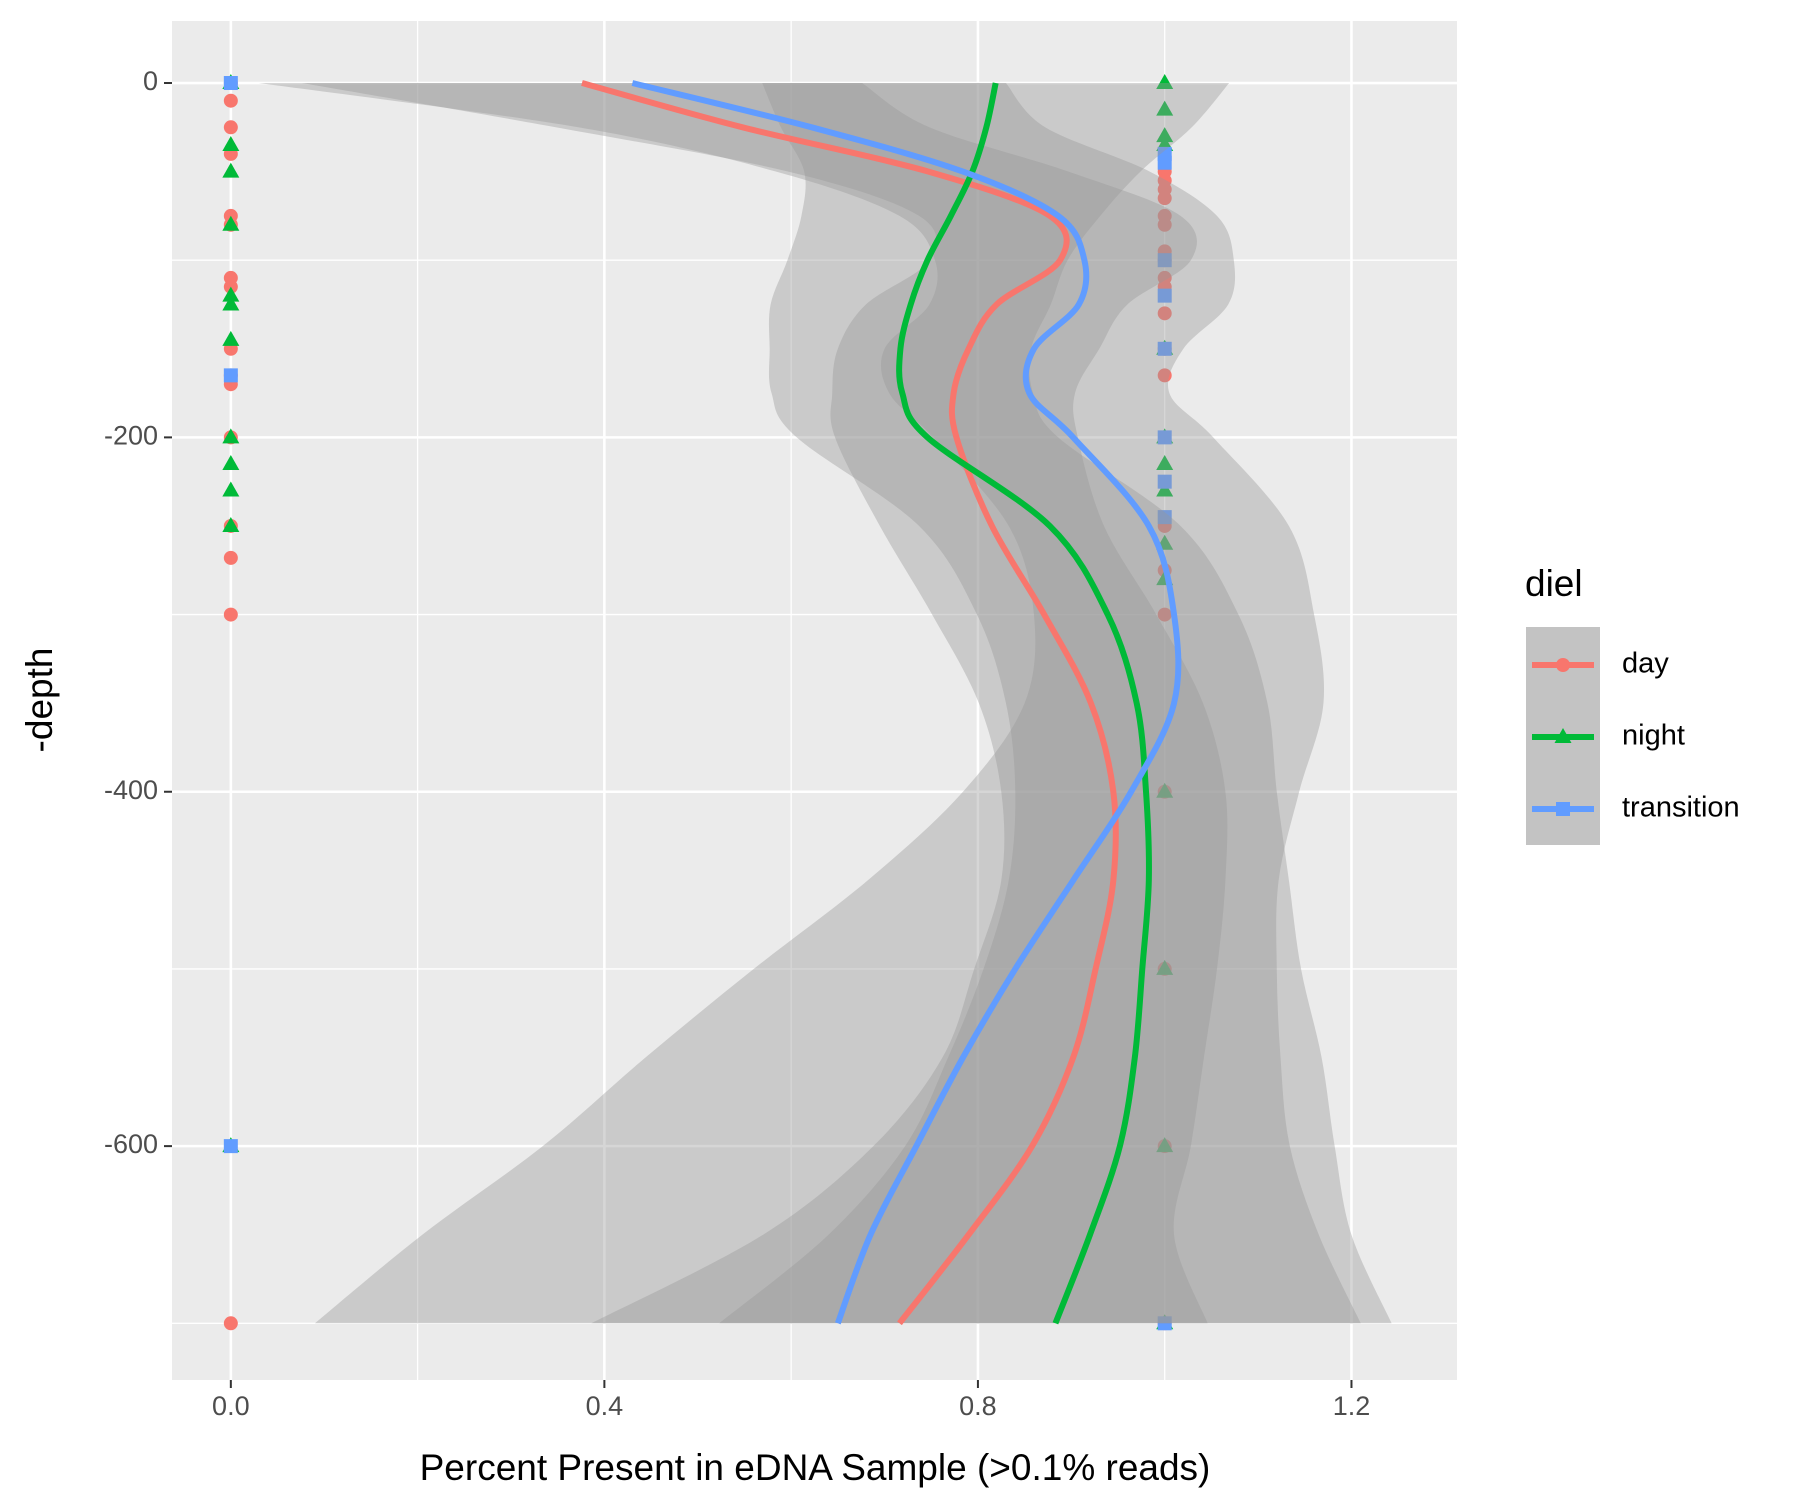  I want to click on y-tick-label: -600, so click(131, 1144).